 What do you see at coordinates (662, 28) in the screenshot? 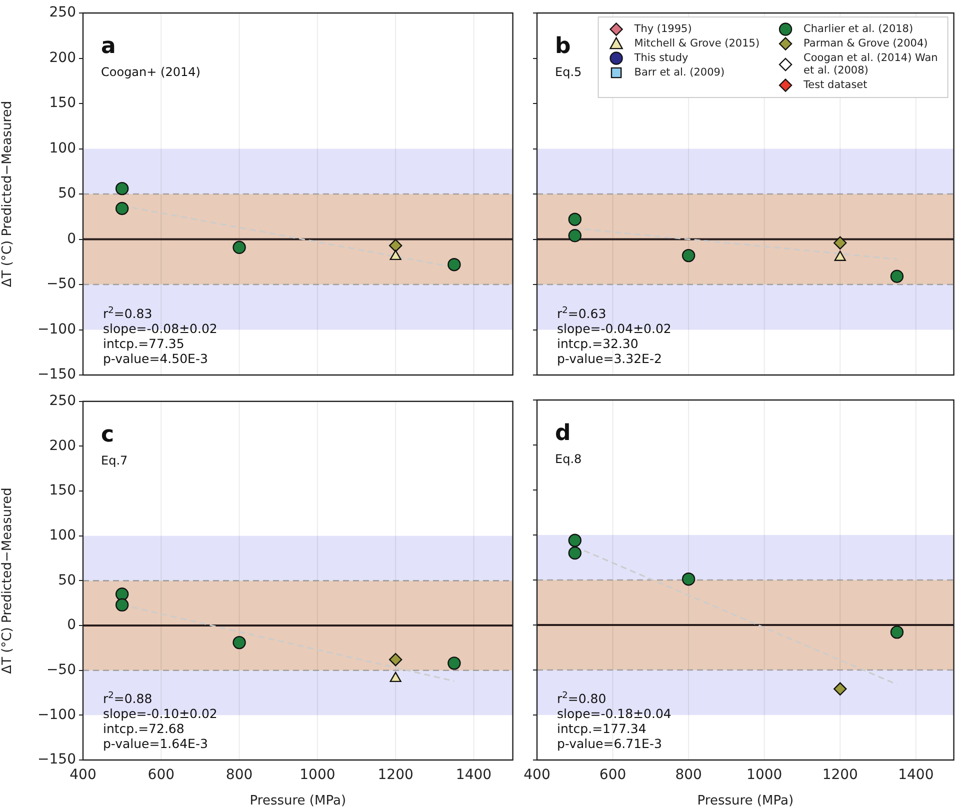
I see `legend-label: Thy (1995)` at bounding box center [662, 28].